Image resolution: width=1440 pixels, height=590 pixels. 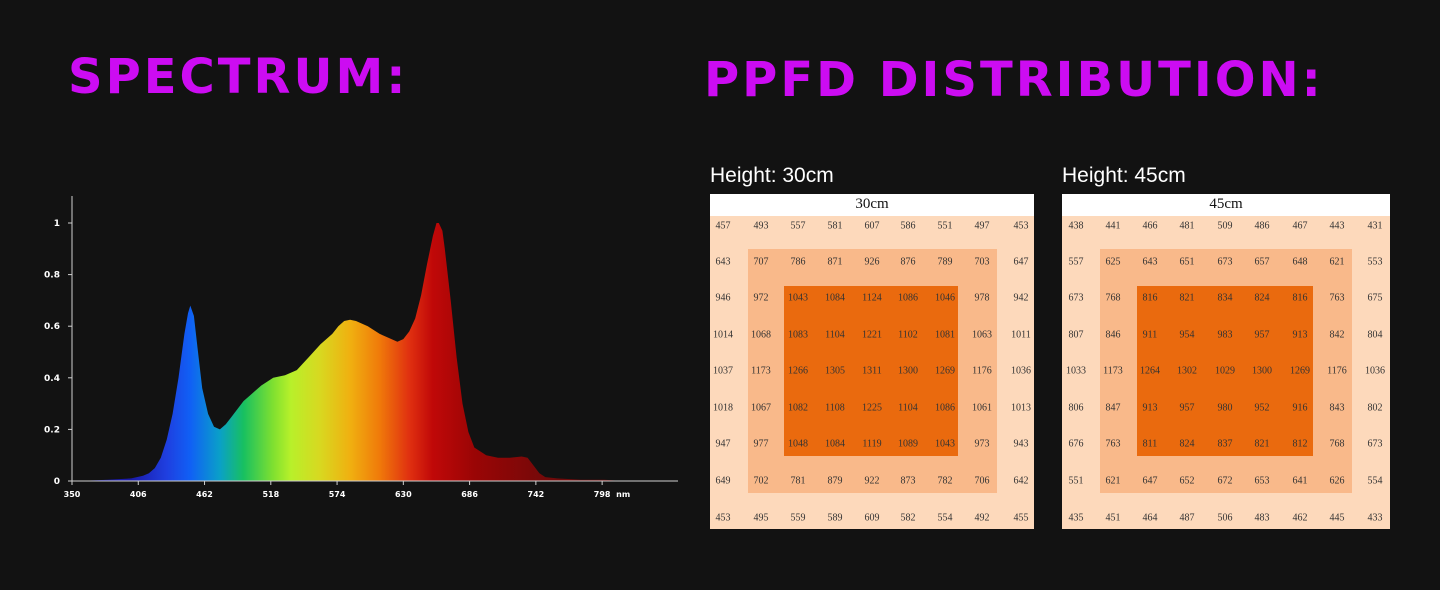 I want to click on ppfd-value-cell: 495, so click(x=761, y=518).